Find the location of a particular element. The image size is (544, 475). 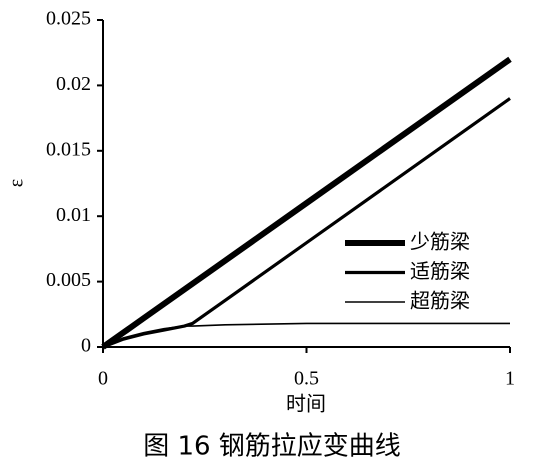

y-tick-label: 0.02 is located at coordinates (73, 84).